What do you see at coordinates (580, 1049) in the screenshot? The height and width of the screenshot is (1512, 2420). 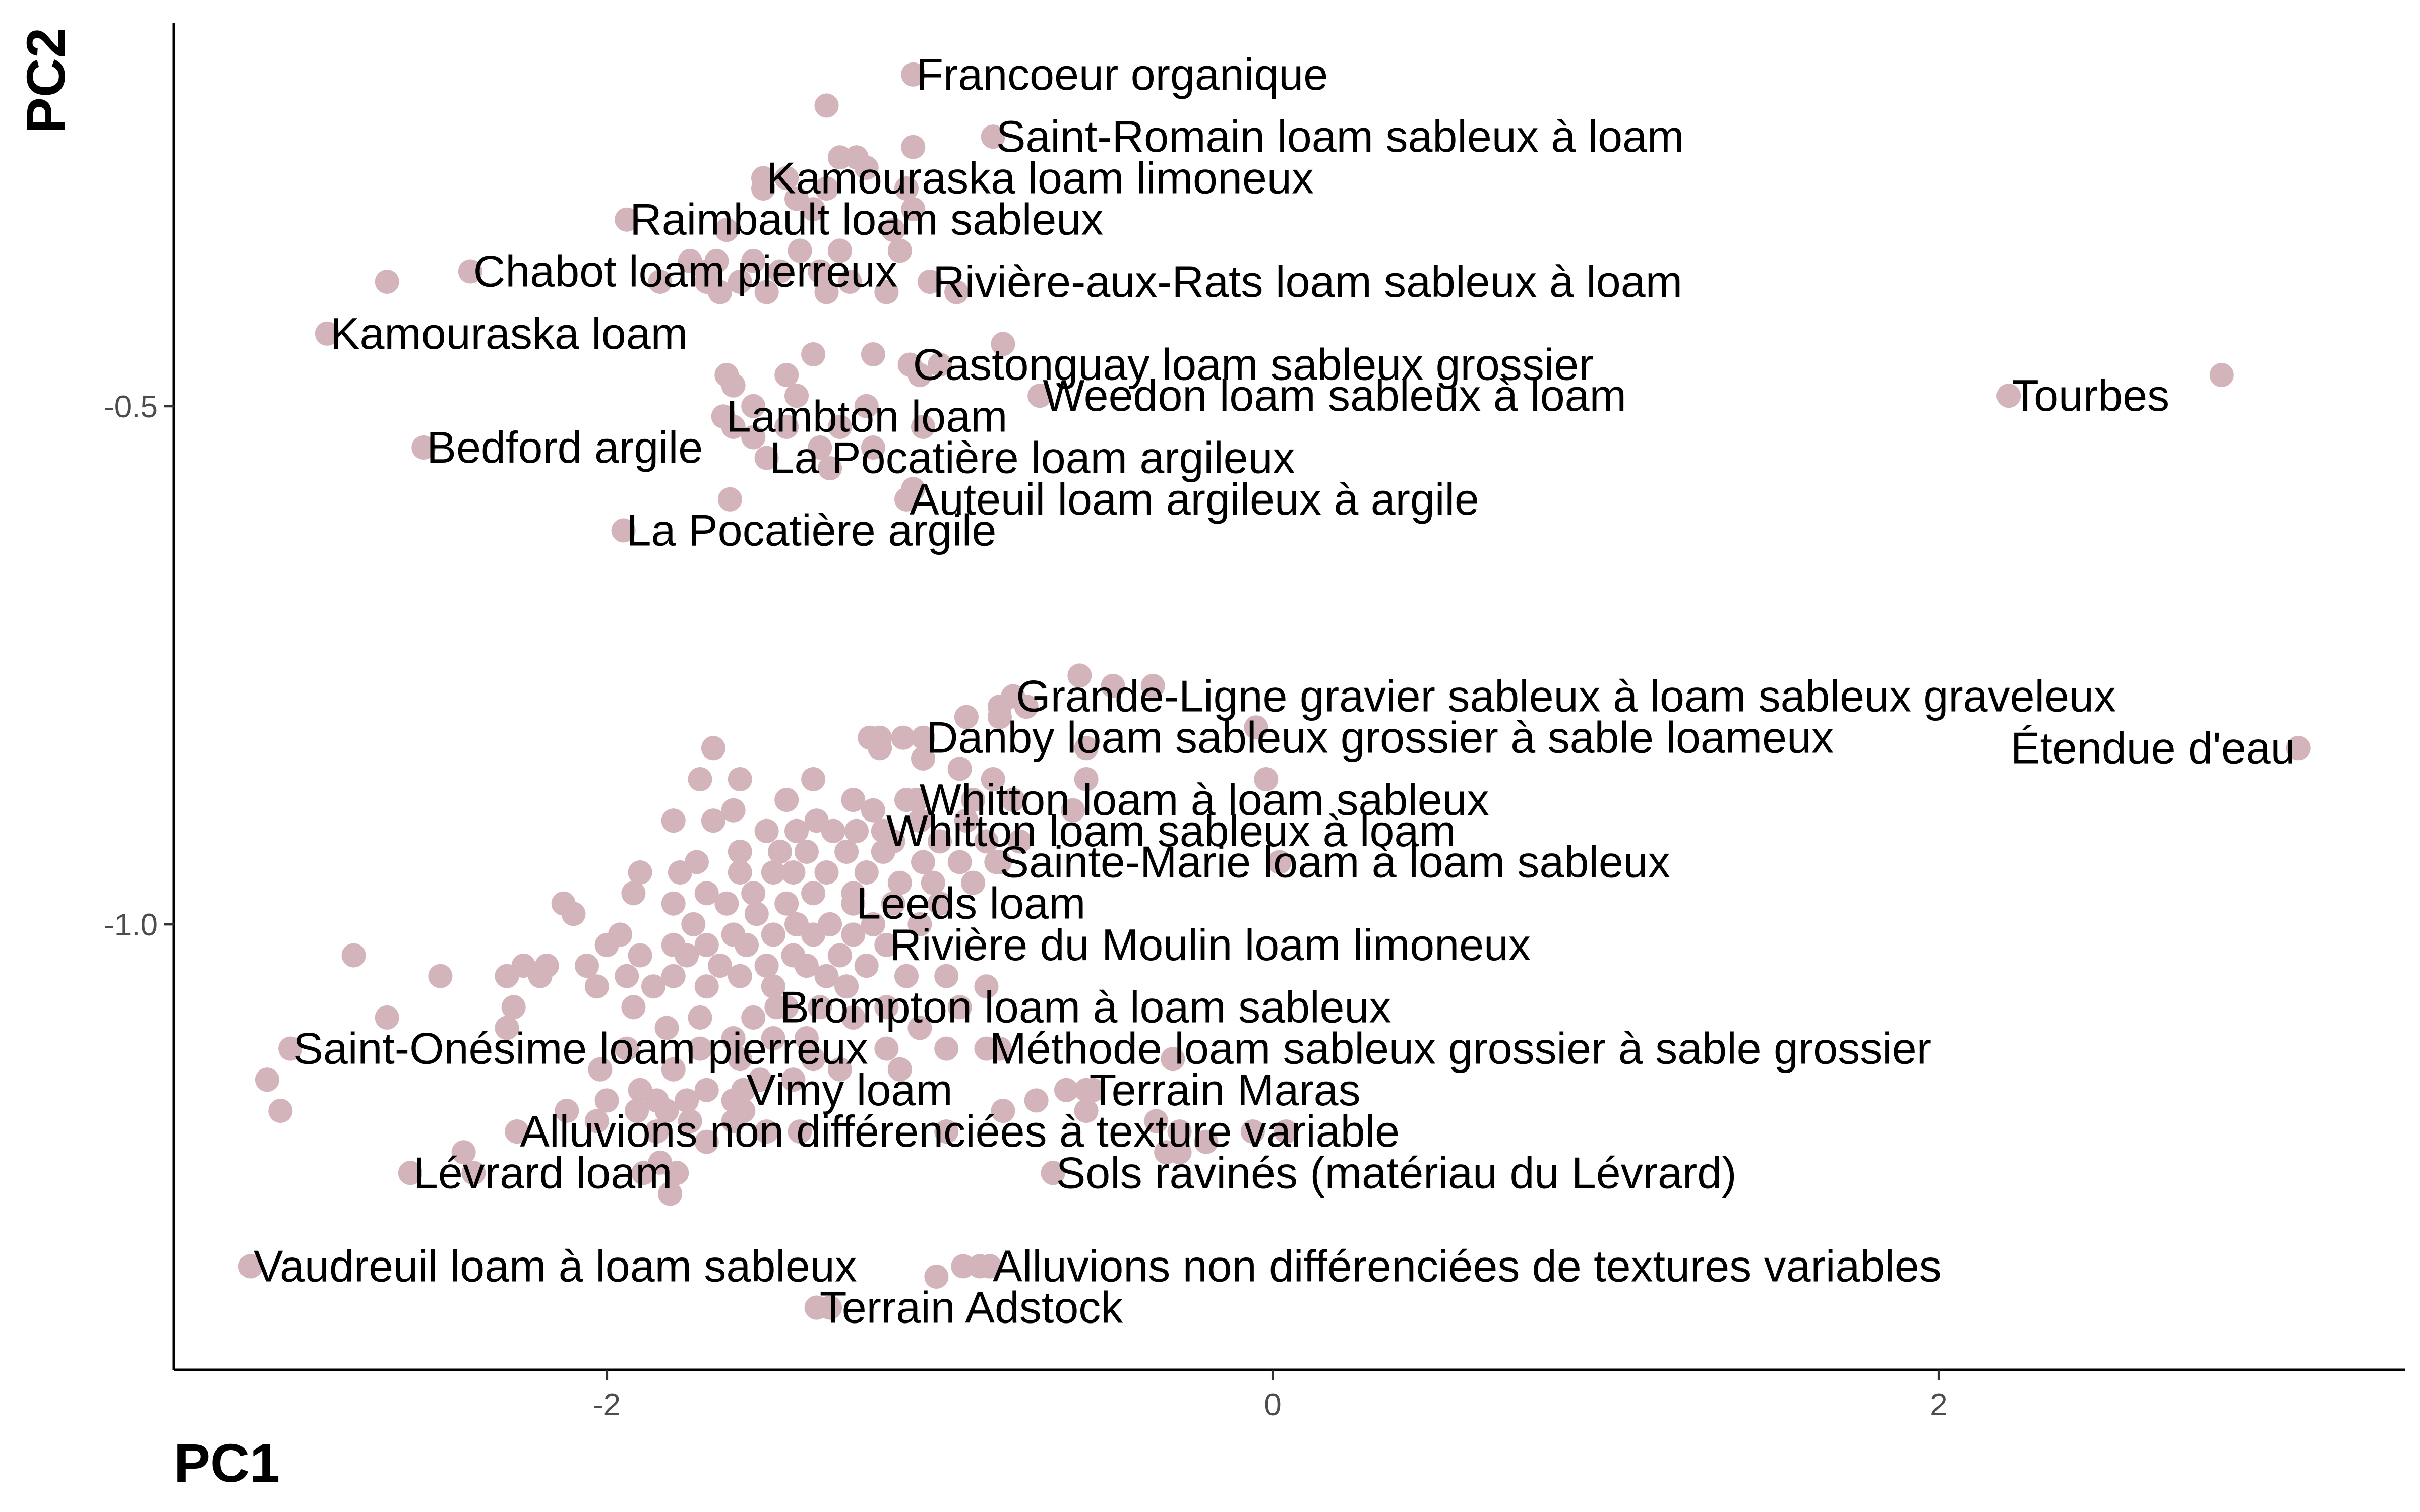 I see `point-label: Saint-Onésime loam pierreux` at bounding box center [580, 1049].